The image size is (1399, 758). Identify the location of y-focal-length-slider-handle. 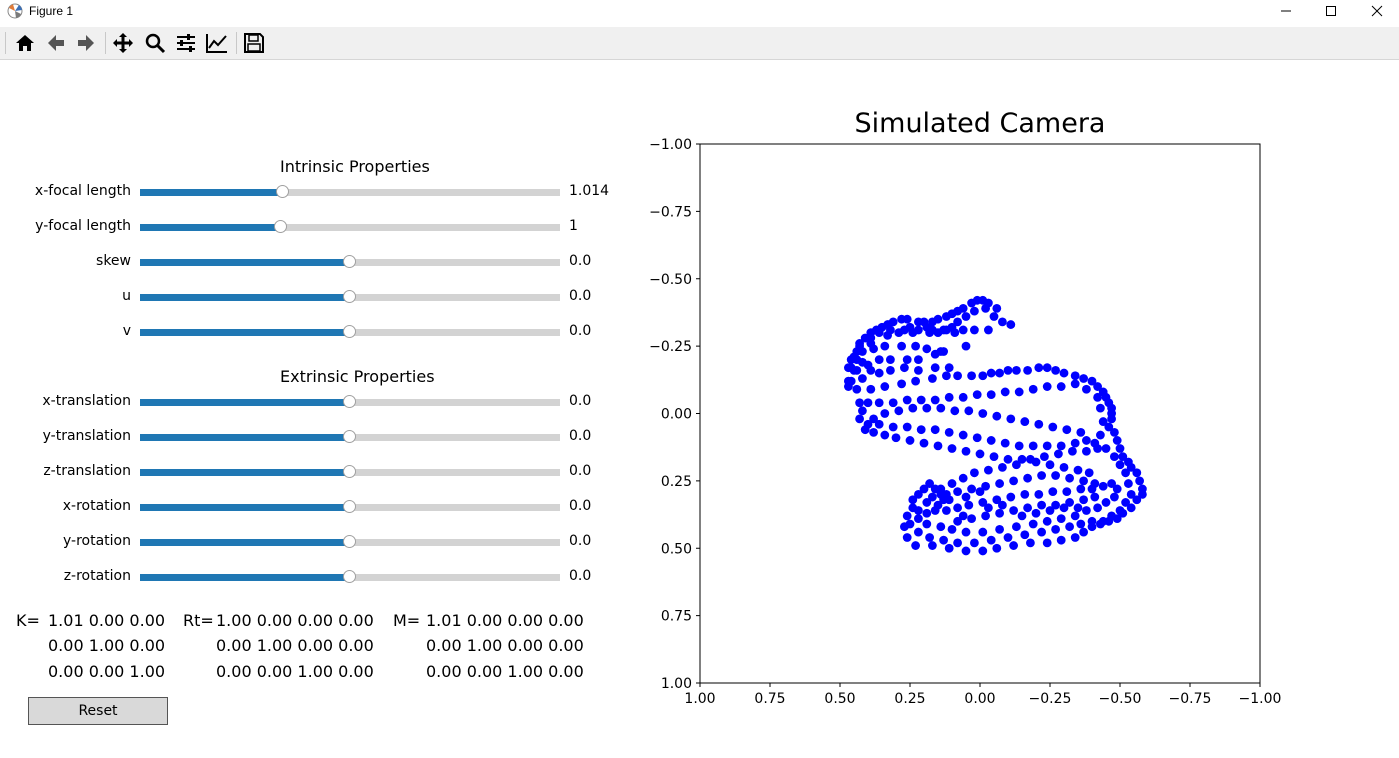
(280, 226).